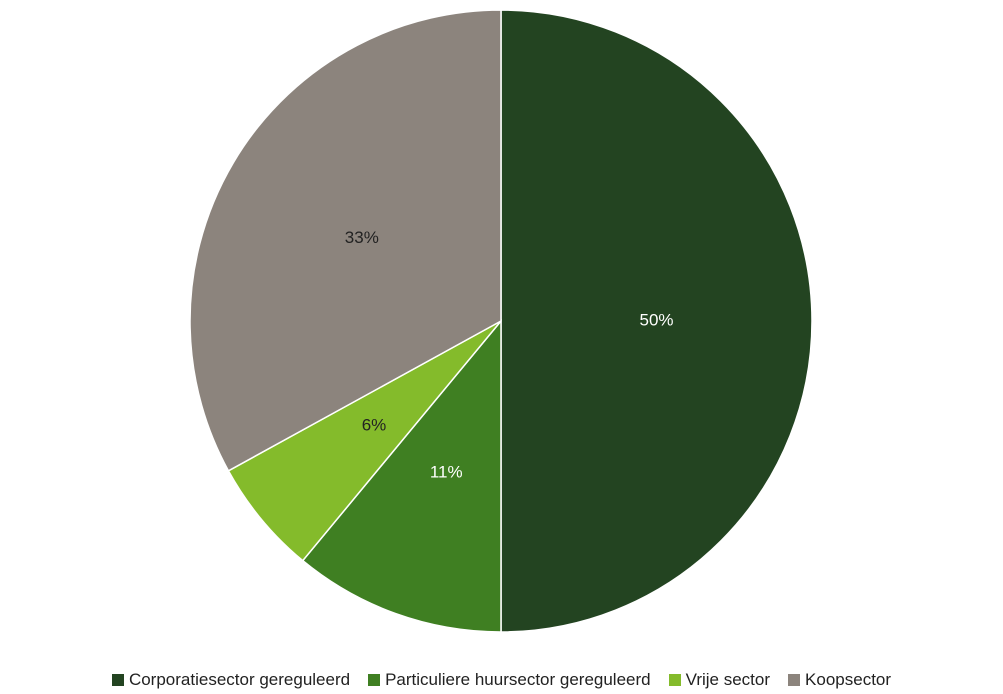 This screenshot has height=694, width=1003. I want to click on data-label-corporatiesector-gereguleerd: 50%, so click(656, 319).